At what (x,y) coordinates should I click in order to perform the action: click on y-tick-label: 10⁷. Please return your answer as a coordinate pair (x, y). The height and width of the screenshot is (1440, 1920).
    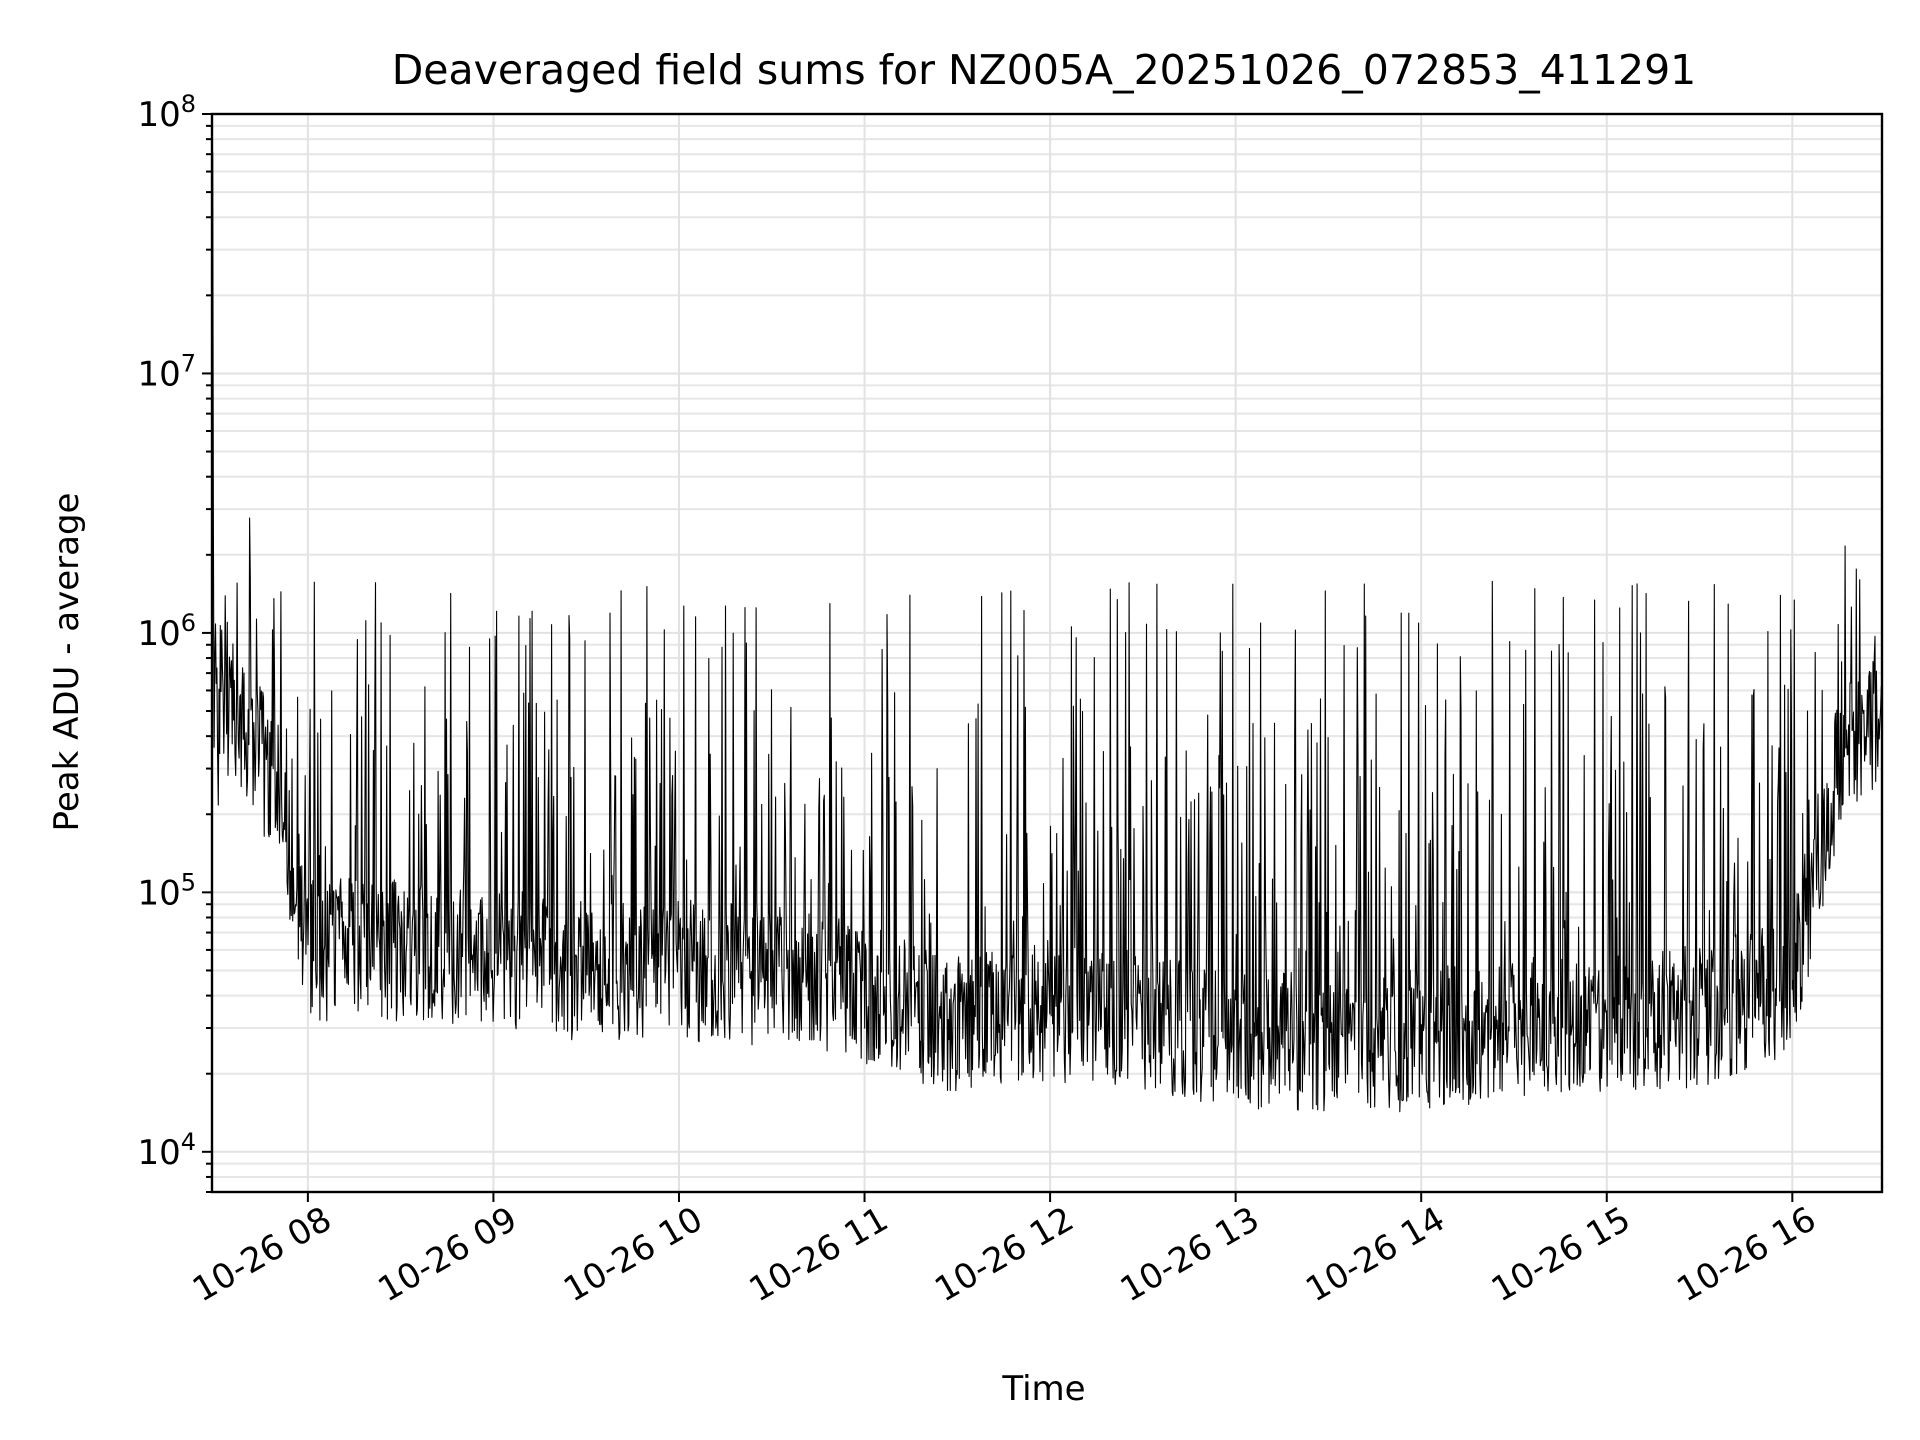
    Looking at the image, I should click on (166, 371).